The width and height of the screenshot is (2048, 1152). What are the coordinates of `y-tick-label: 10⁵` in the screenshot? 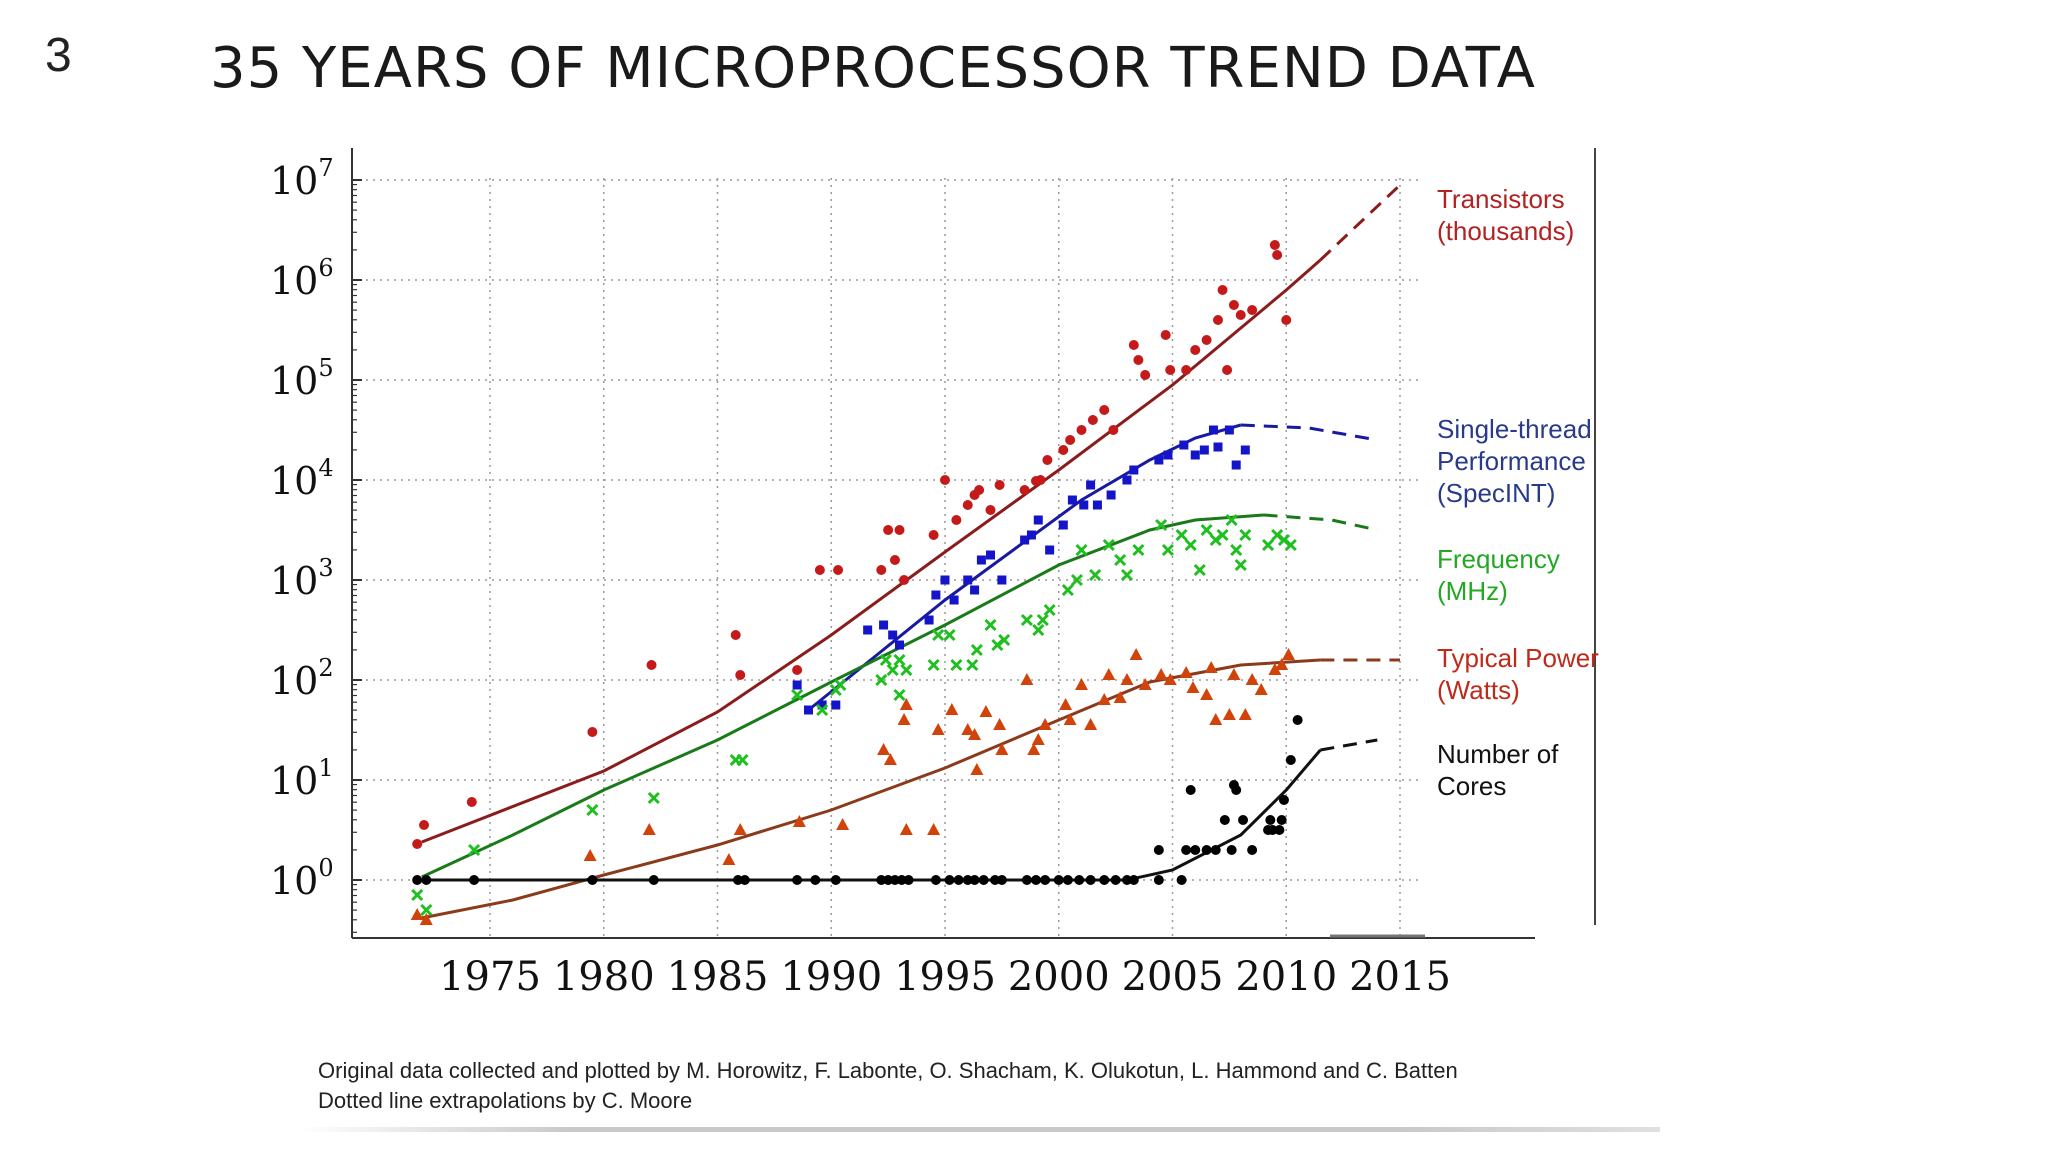 It's located at (302, 378).